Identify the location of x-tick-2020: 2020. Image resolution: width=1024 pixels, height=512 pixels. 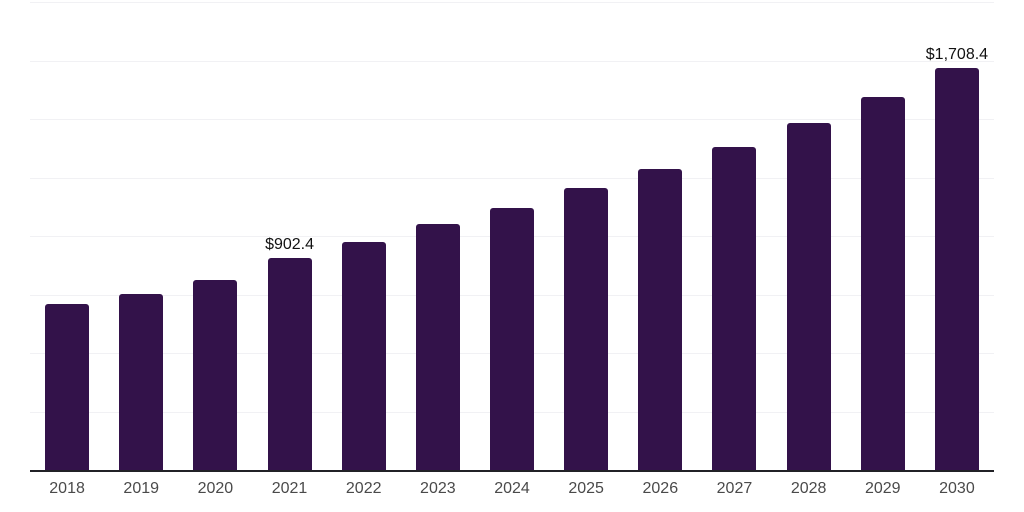
(215, 488).